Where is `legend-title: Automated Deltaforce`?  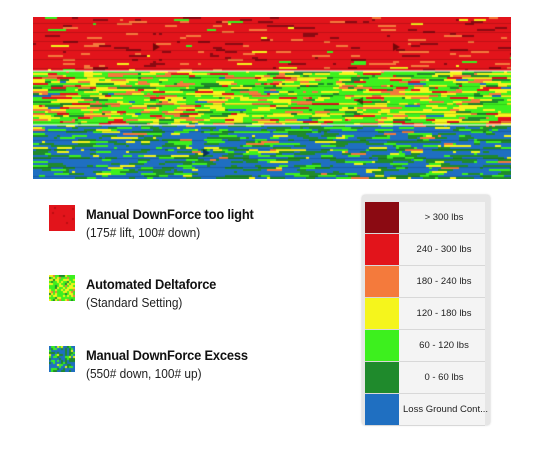
legend-title: Automated Deltaforce is located at coordinates (151, 284).